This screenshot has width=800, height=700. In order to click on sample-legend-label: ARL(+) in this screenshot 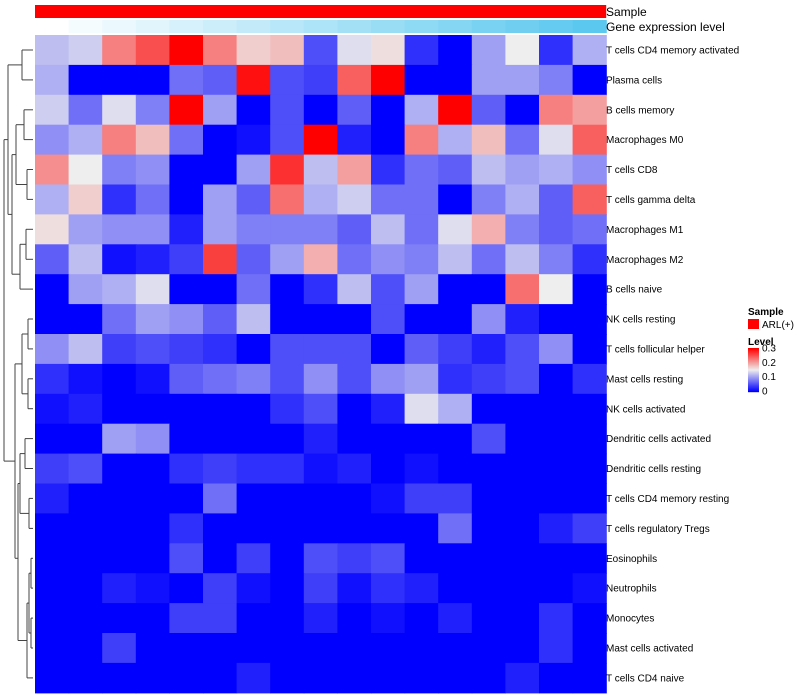, I will do `click(778, 325)`.